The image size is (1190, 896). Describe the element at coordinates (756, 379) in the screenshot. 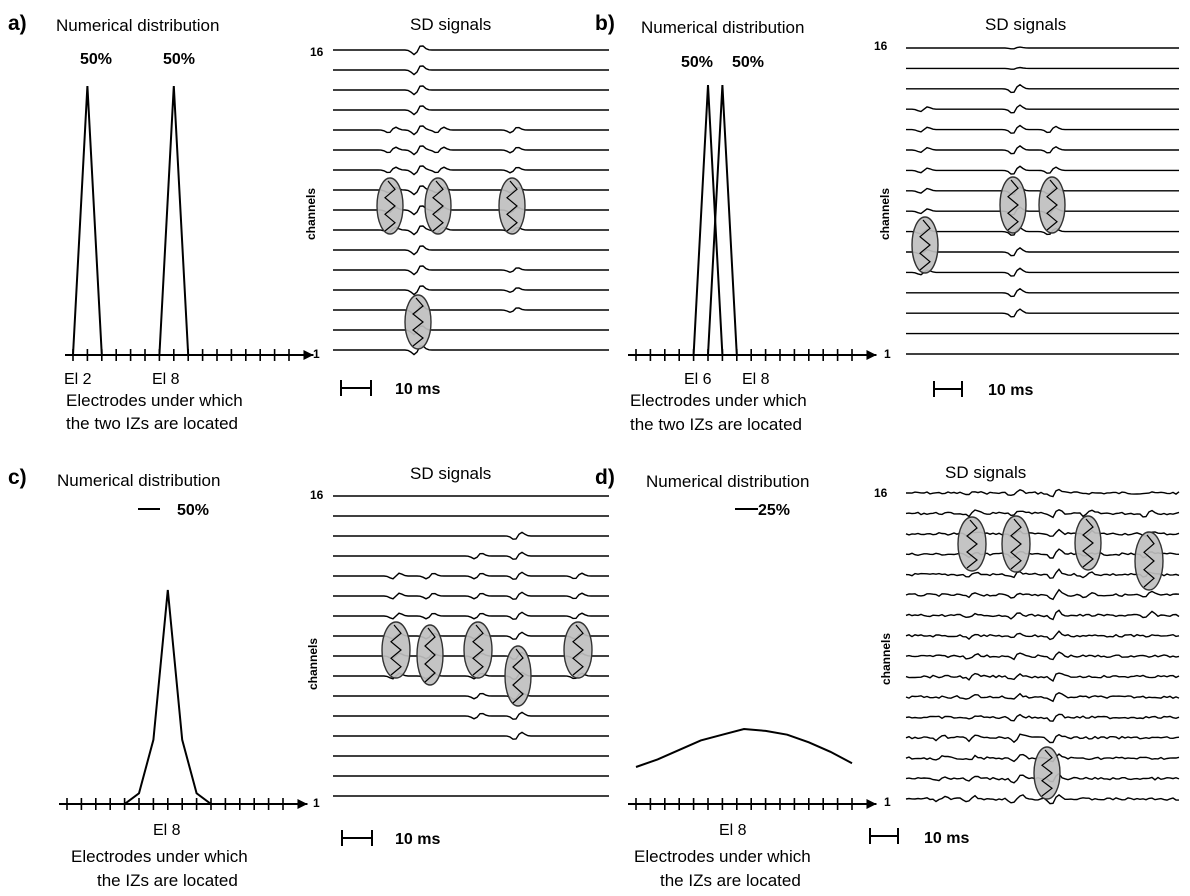

I see `electrode-tick-label: El 8` at that location.